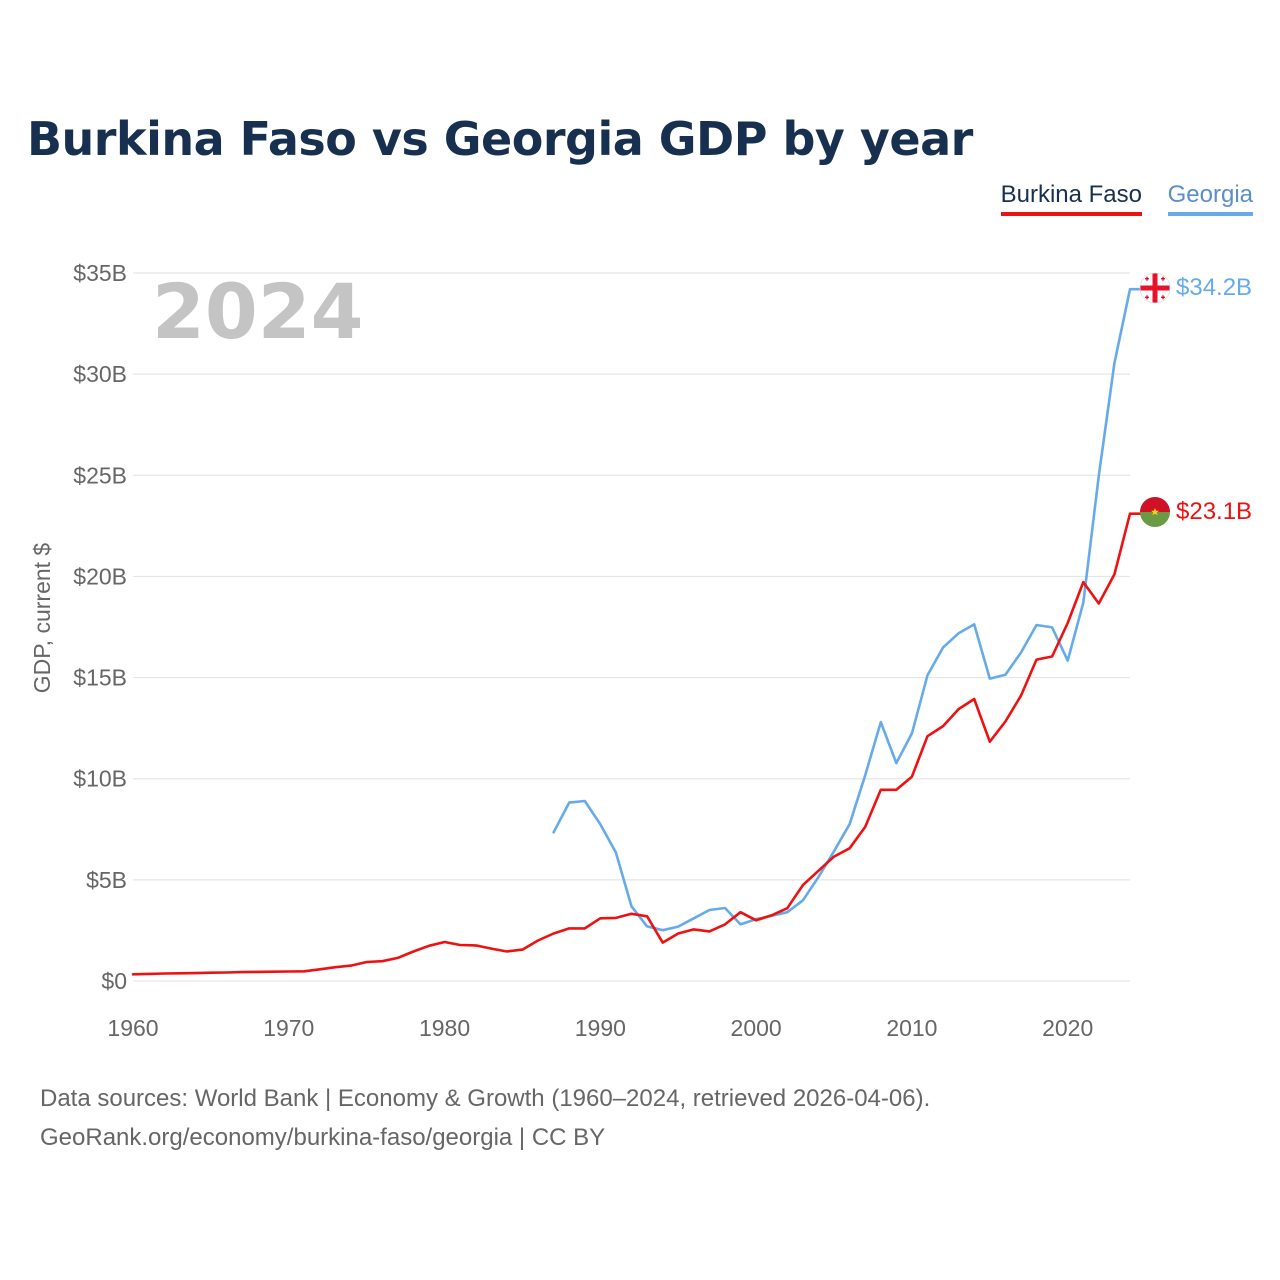  I want to click on chart-title: Burkina Faso vs Georgia GDP by year, so click(500, 139).